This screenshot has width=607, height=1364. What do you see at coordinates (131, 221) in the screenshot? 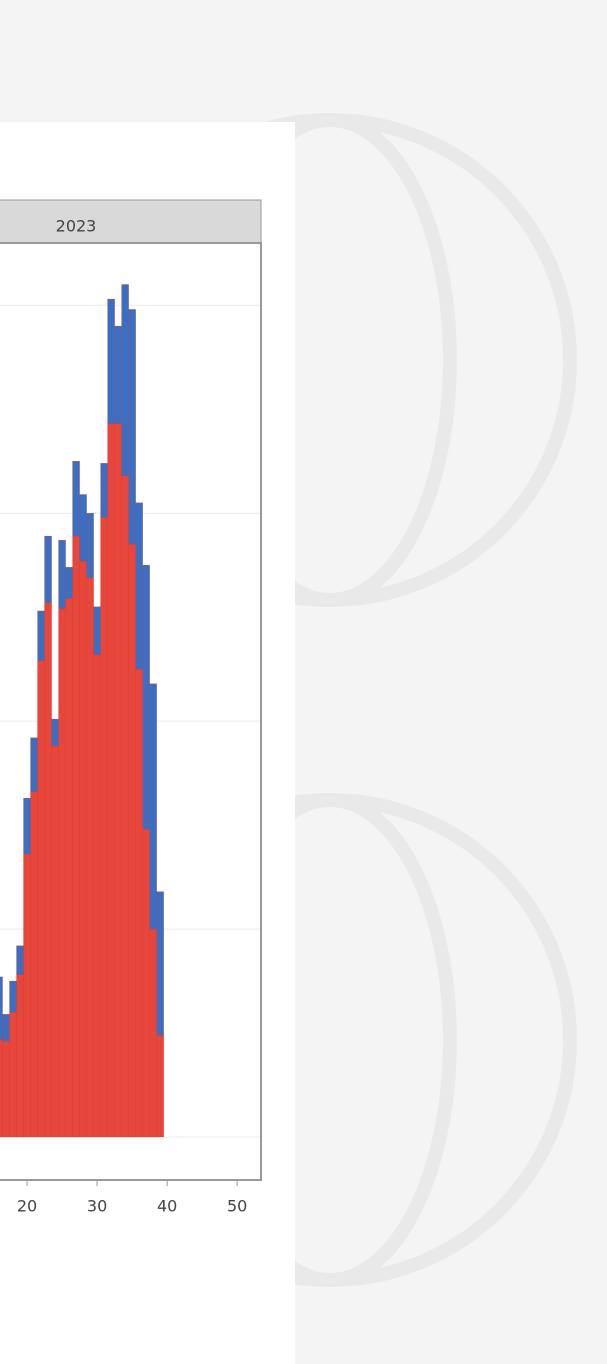
I see `facet-strip` at bounding box center [131, 221].